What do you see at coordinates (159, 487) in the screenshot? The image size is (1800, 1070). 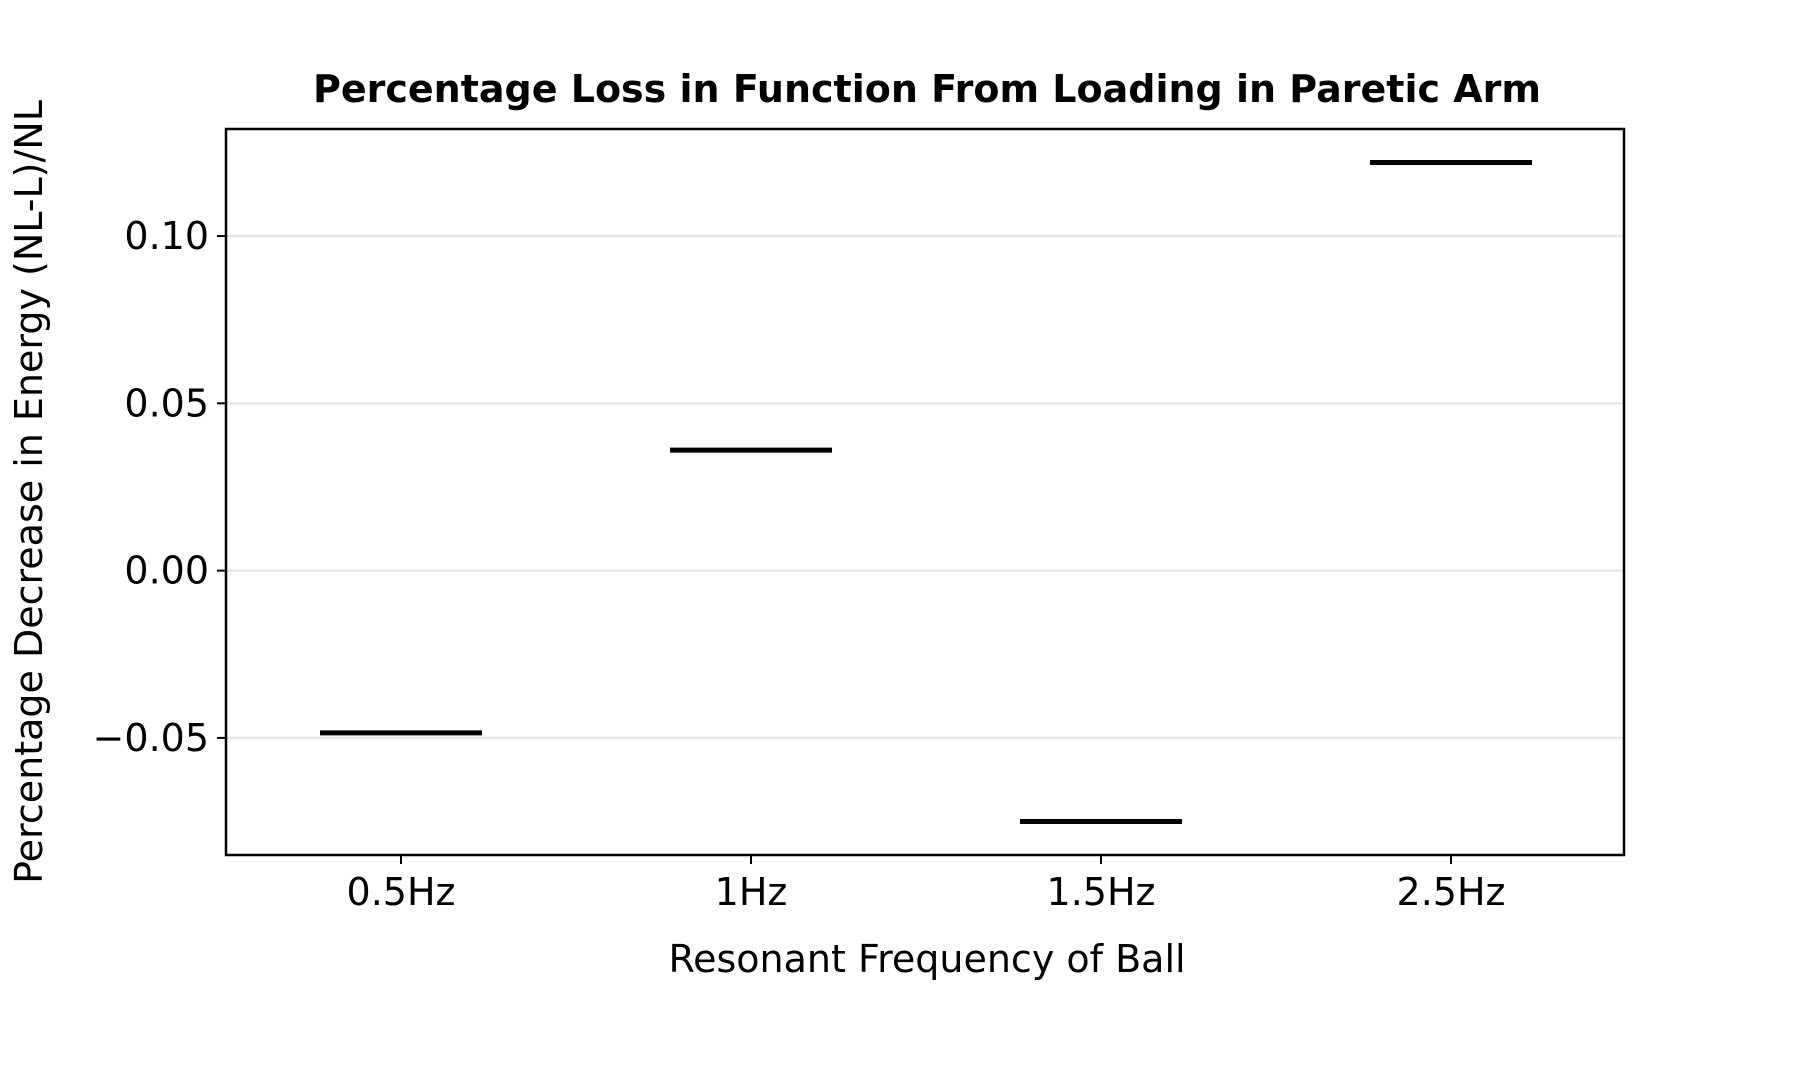 I see `y-axis-ticks: 0.10 0.05 0.00 −0.05` at bounding box center [159, 487].